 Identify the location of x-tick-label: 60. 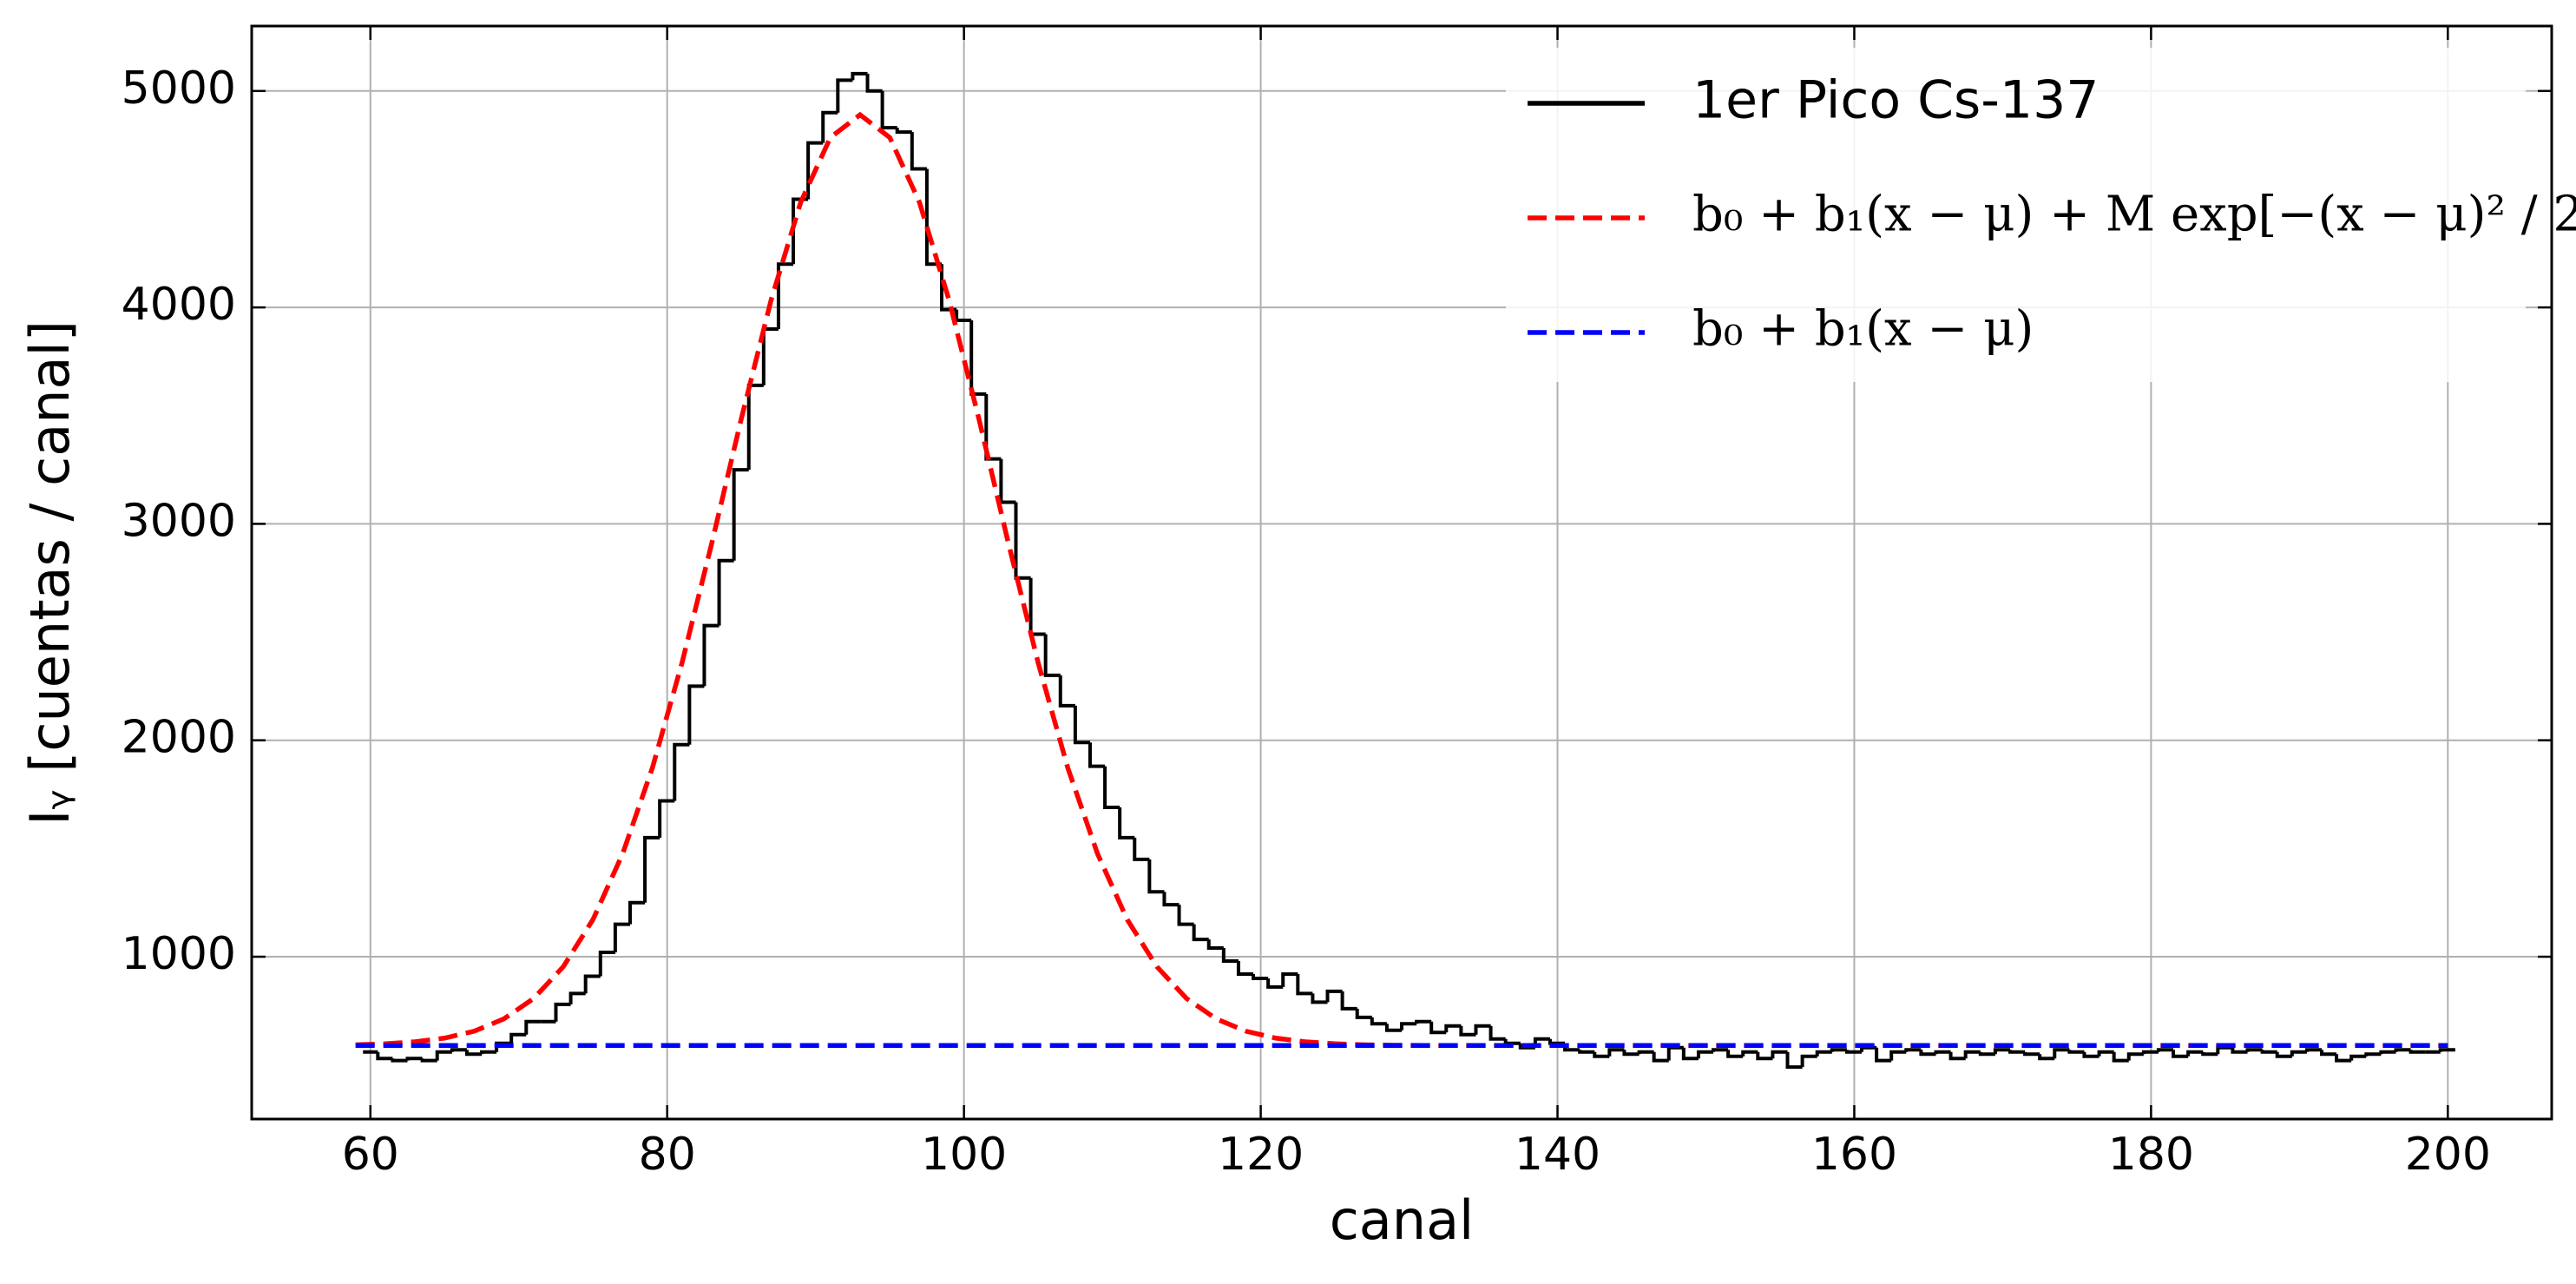
(370, 1155).